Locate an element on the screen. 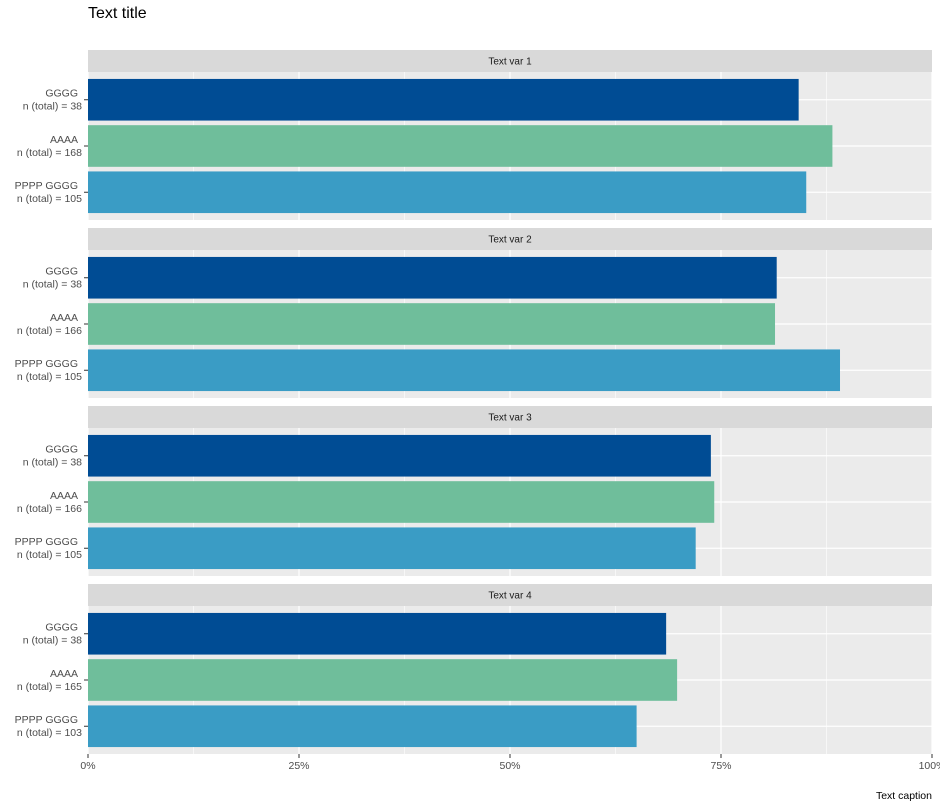  chart-title: Text title is located at coordinates (117, 13).